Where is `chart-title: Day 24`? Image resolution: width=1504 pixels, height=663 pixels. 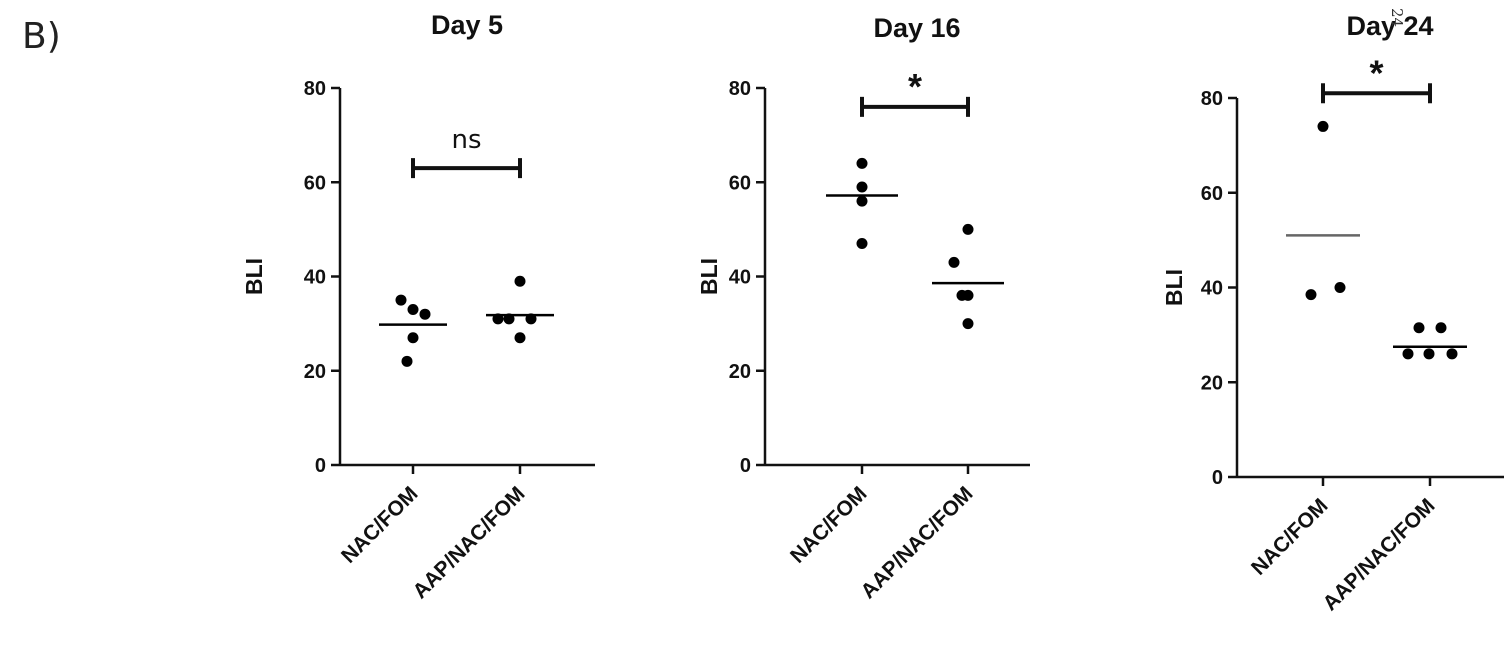 chart-title: Day 24 is located at coordinates (1389, 26).